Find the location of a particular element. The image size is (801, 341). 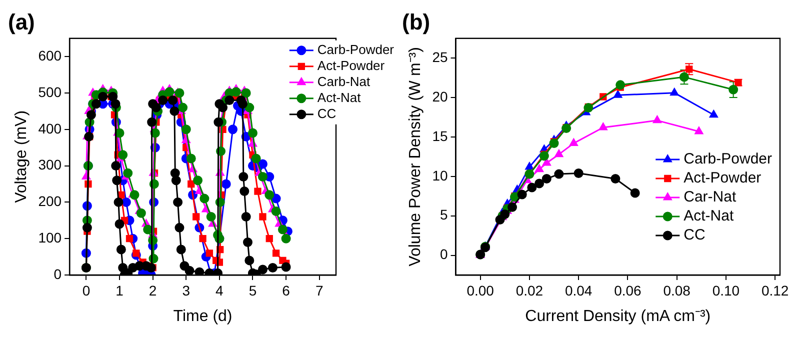

y-tick-label: 200 is located at coordinates (50, 201).